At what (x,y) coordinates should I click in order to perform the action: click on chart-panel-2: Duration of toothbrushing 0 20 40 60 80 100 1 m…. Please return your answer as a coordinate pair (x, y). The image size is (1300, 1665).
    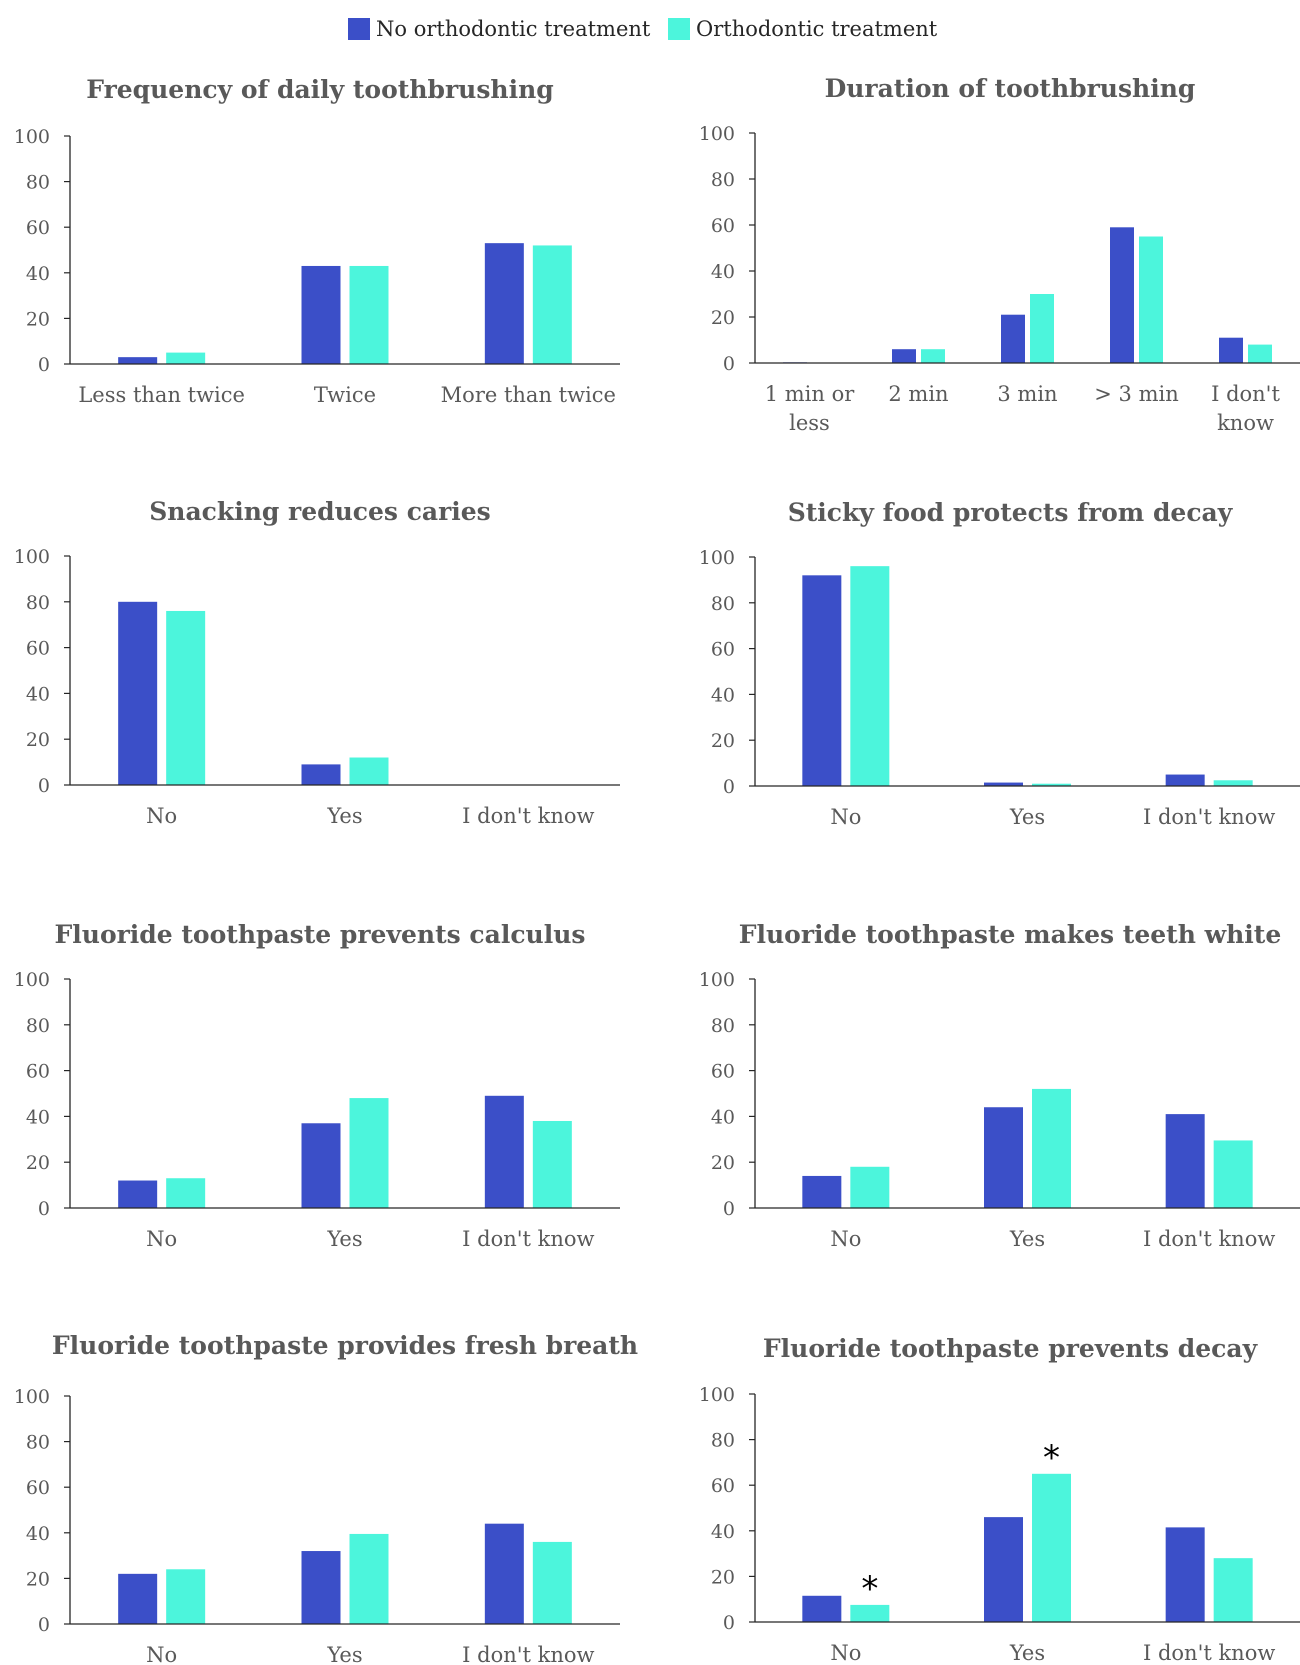
    Looking at the image, I should click on (999, 254).